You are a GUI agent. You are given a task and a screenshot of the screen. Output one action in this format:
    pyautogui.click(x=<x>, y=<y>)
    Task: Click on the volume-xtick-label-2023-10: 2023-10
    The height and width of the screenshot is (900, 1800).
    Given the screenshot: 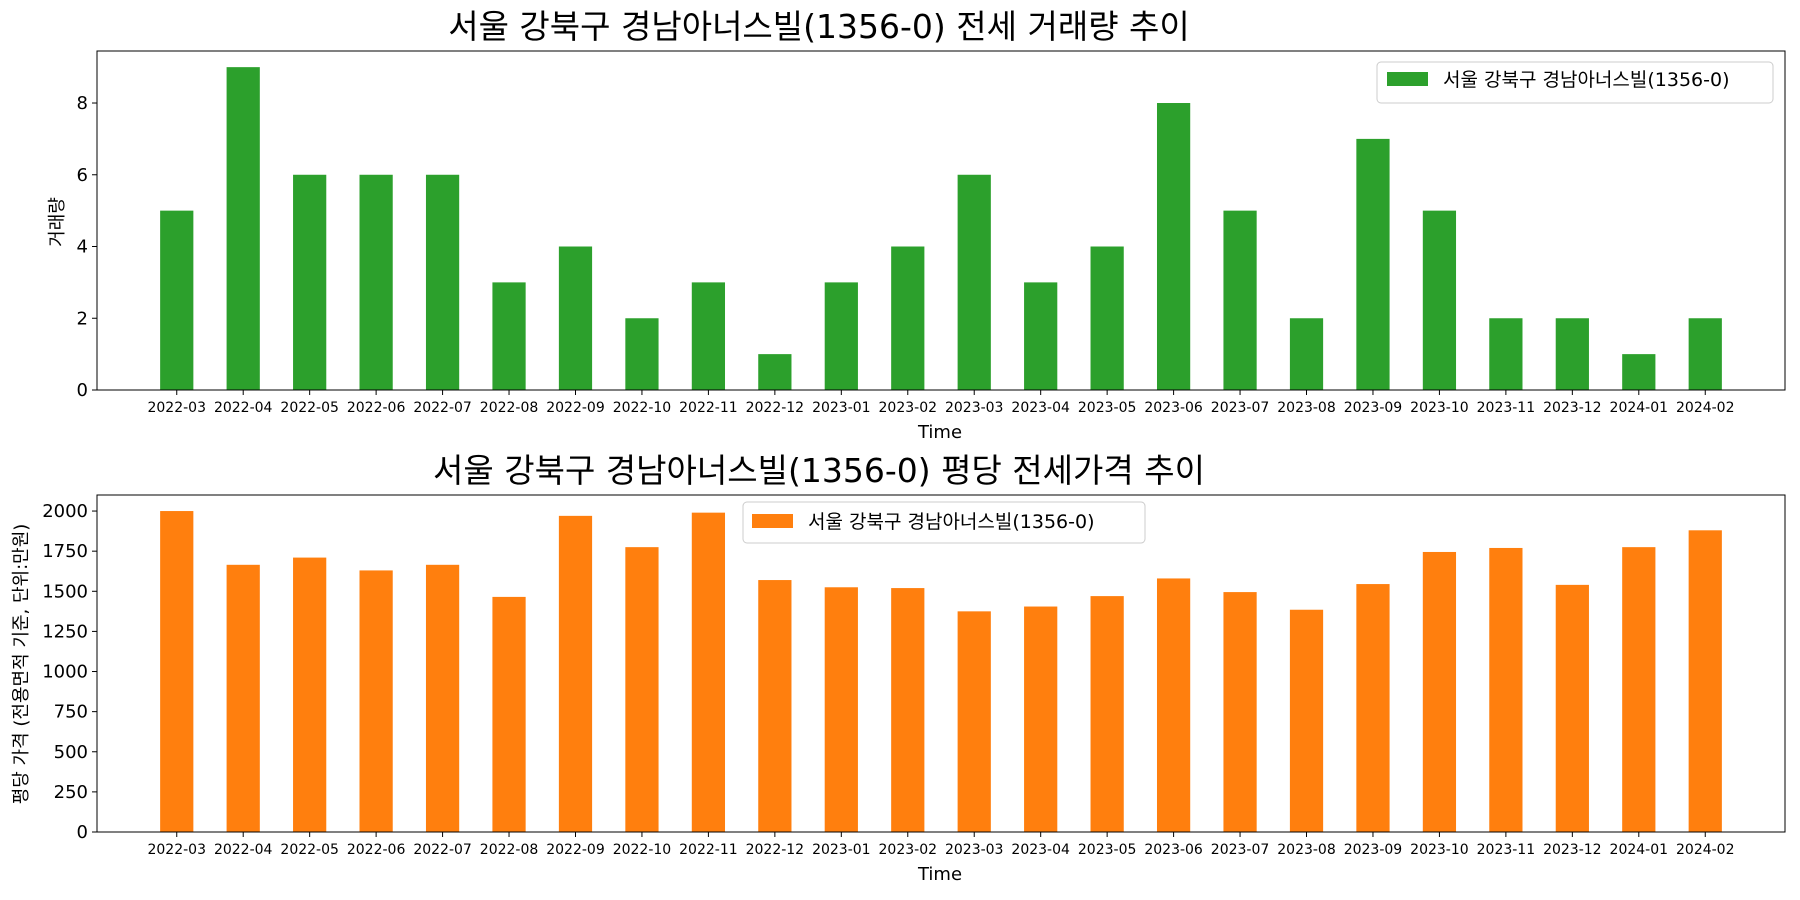 What is the action you would take?
    pyautogui.click(x=1439, y=408)
    